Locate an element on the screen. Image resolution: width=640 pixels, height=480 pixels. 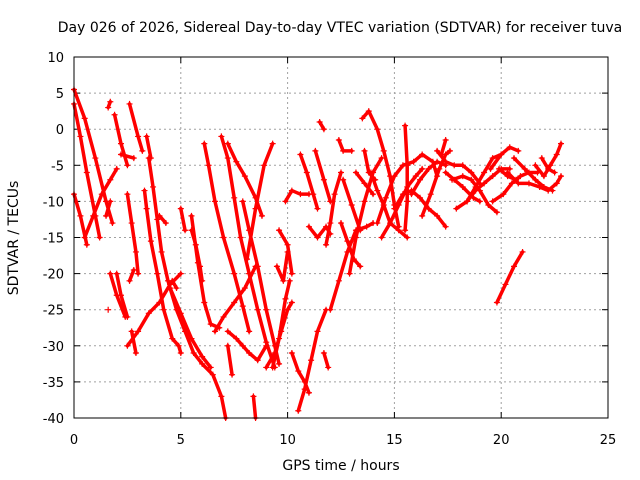
series-s34 is located at coordinates (260, 201).